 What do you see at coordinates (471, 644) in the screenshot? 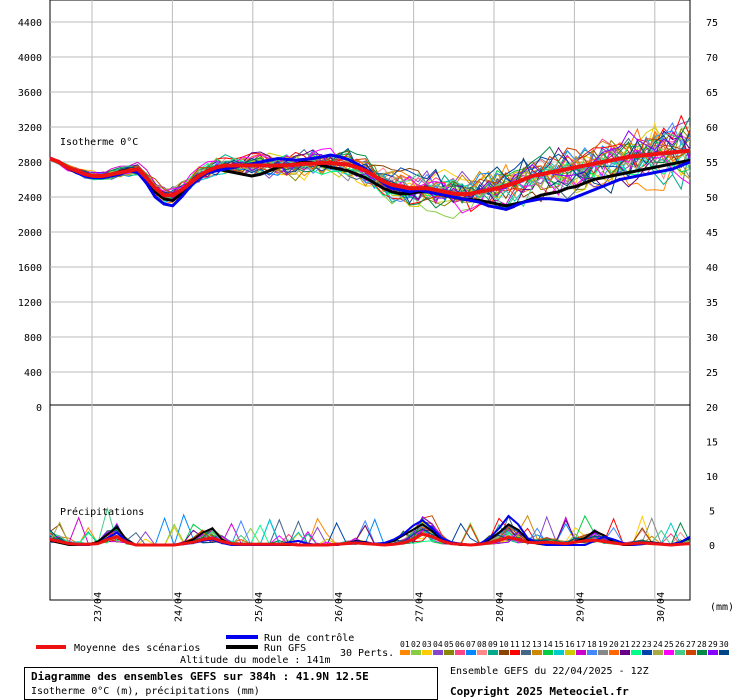
I see `member-number: 07` at bounding box center [471, 644].